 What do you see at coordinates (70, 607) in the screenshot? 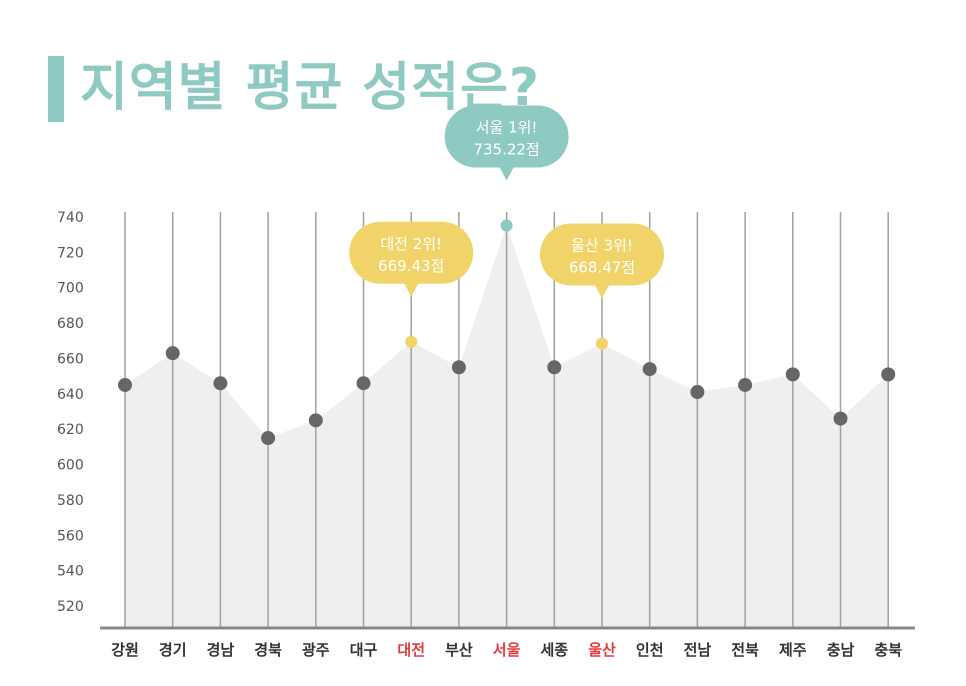
I see `y-tick-label: 520` at bounding box center [70, 607].